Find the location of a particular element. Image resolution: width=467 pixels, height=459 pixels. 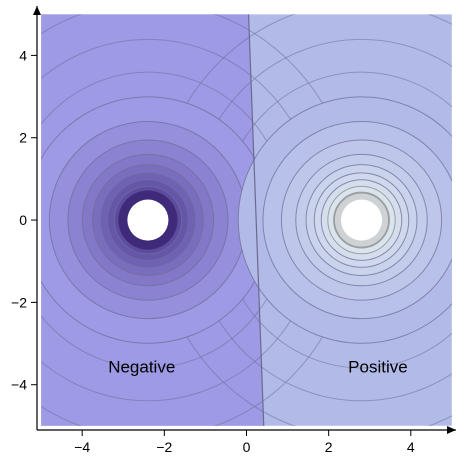

negative-label: Negative is located at coordinates (141, 366).